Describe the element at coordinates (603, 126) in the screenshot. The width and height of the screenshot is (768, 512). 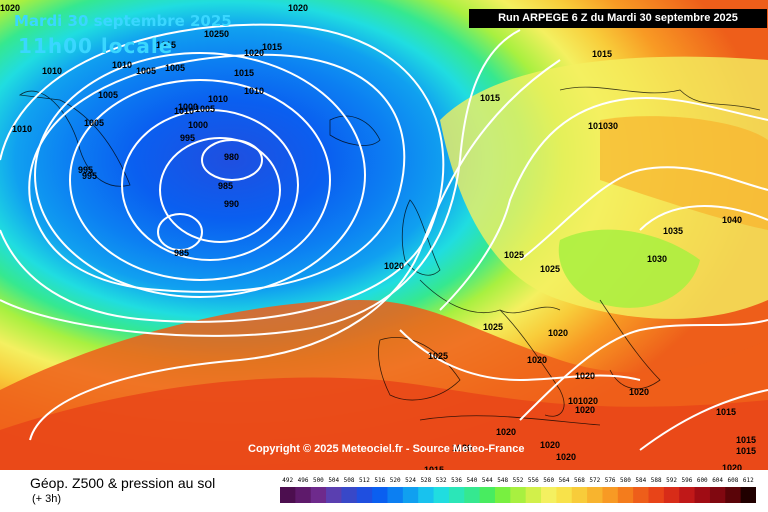
I see `isobar-label: 101030` at that location.